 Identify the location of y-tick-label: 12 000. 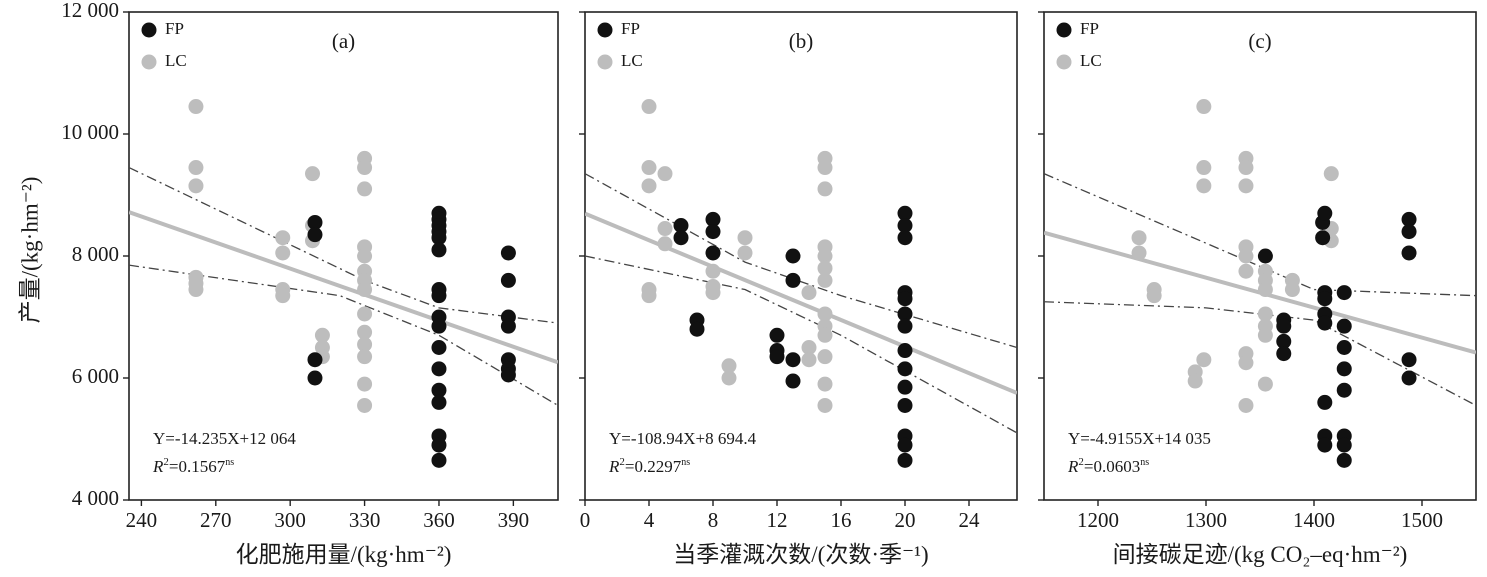
(90, 11).